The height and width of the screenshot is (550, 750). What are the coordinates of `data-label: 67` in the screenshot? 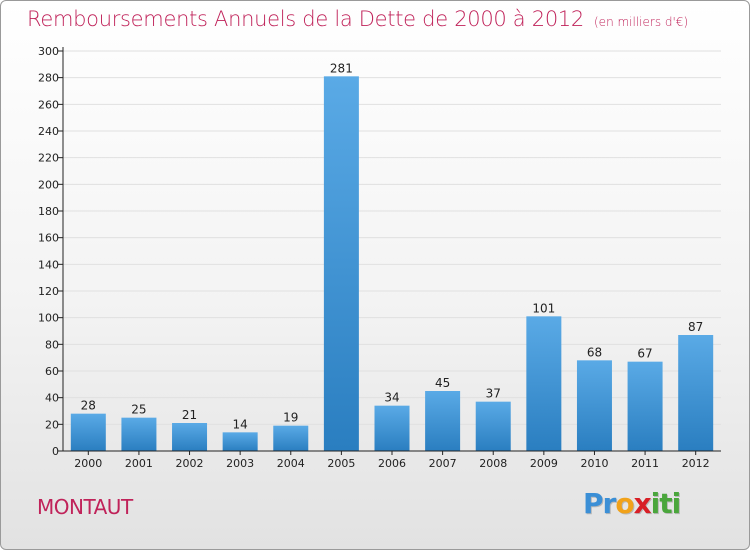 It's located at (644, 354).